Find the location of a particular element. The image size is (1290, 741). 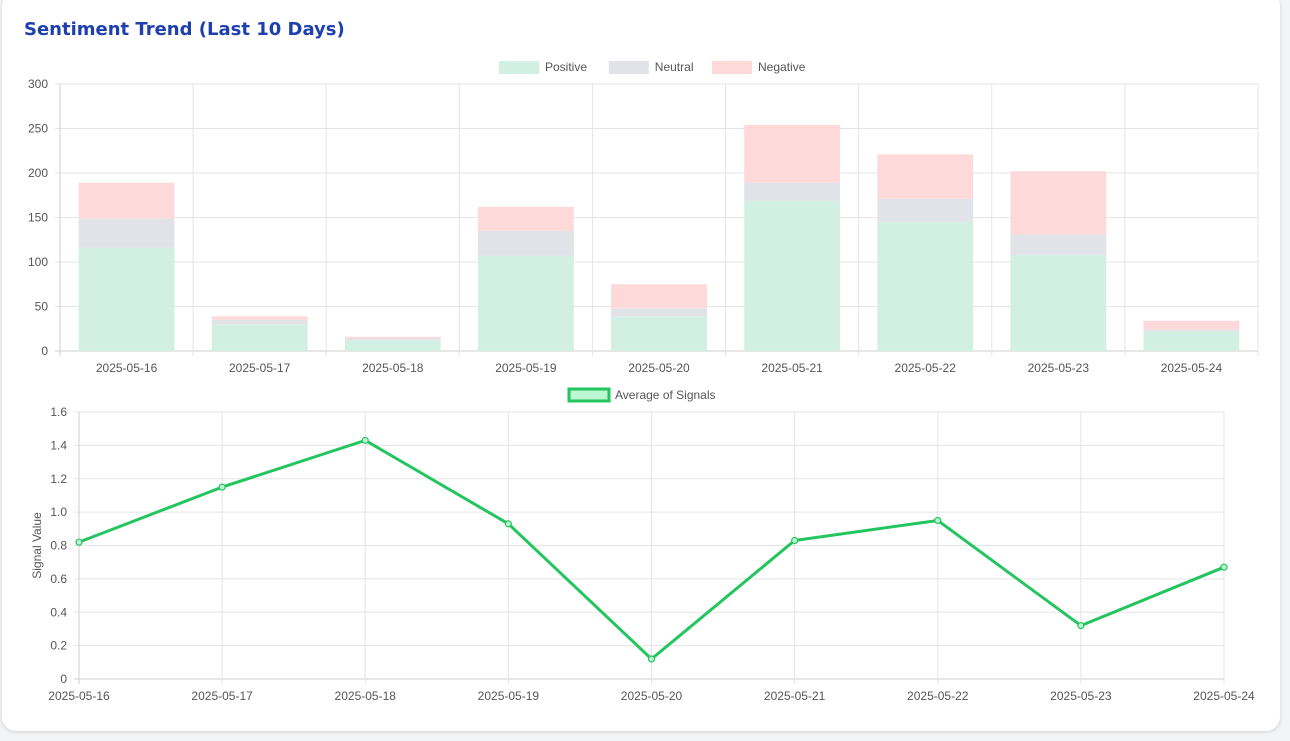

line-x-tick-label: 2025-05-19 is located at coordinates (509, 696).